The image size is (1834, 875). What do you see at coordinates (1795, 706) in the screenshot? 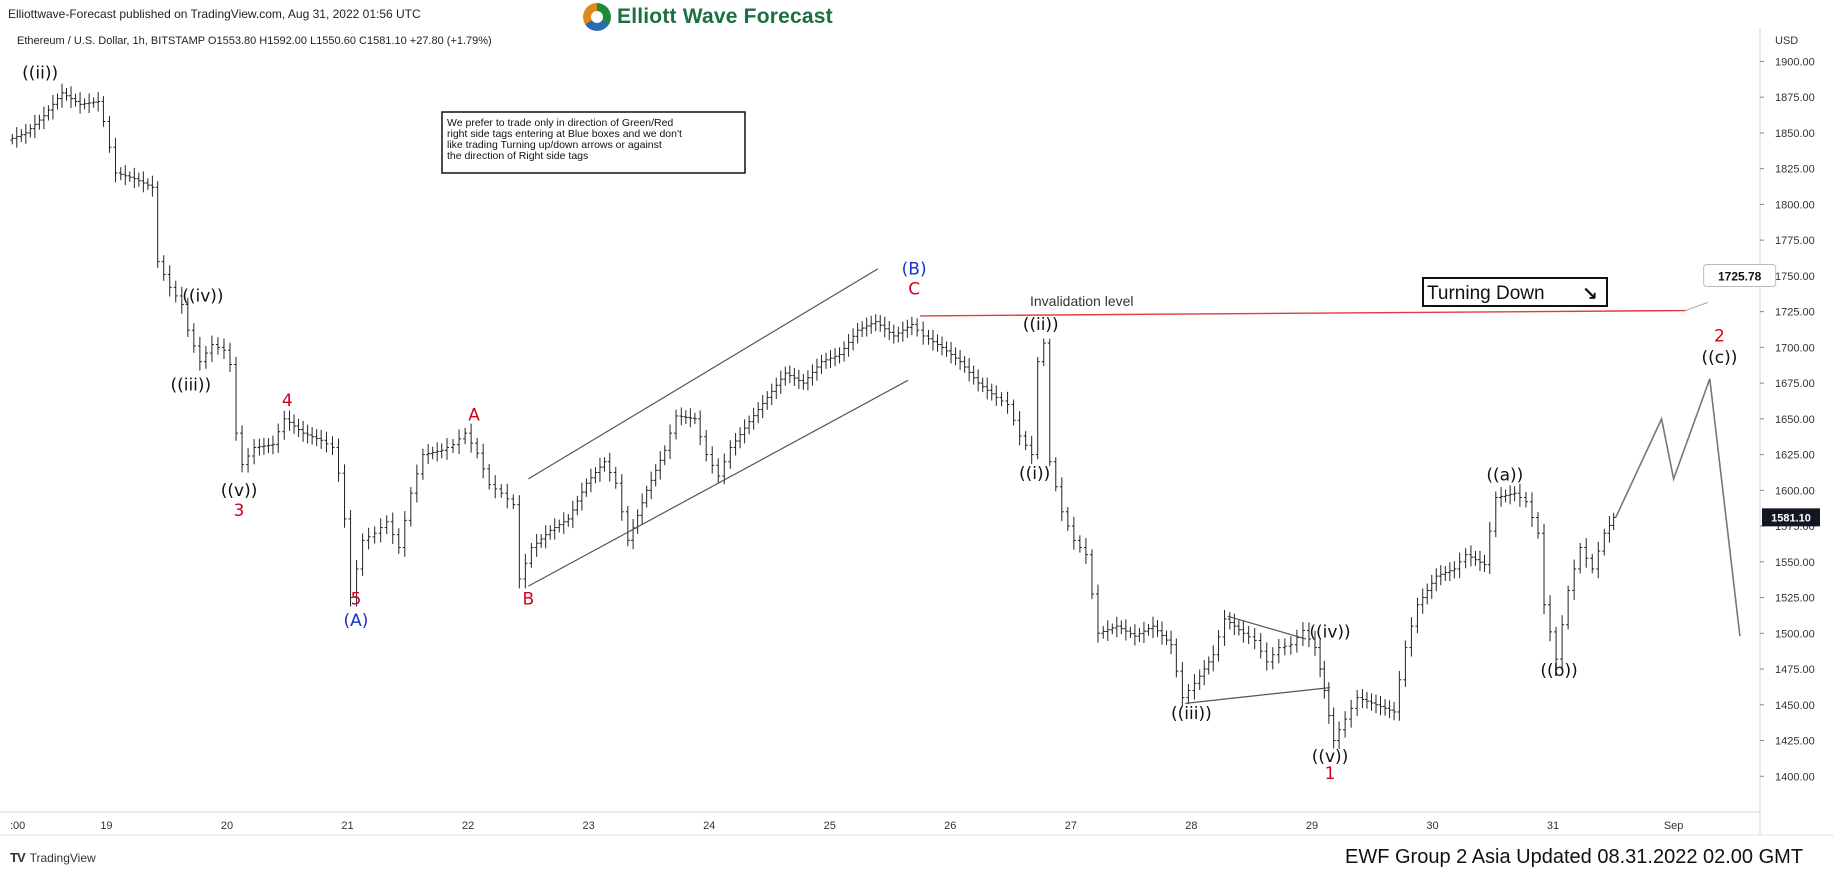
I see `price-tick-label: 1450.00` at bounding box center [1795, 706].